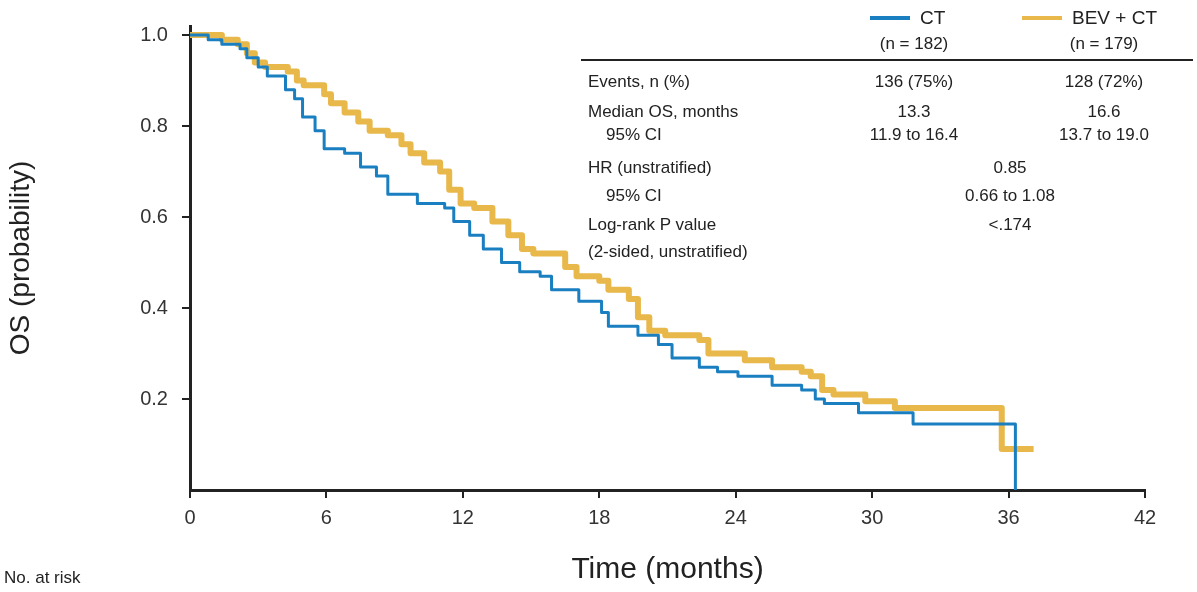  I want to click on annotation: 136 (75%), so click(914, 82).